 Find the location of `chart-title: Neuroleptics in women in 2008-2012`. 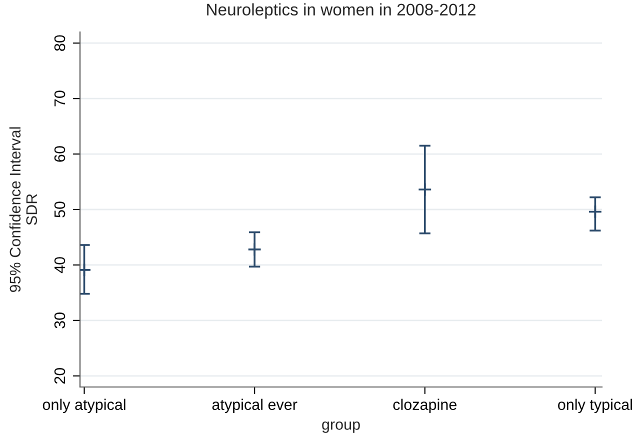

chart-title: Neuroleptics in women in 2008-2012 is located at coordinates (341, 11).